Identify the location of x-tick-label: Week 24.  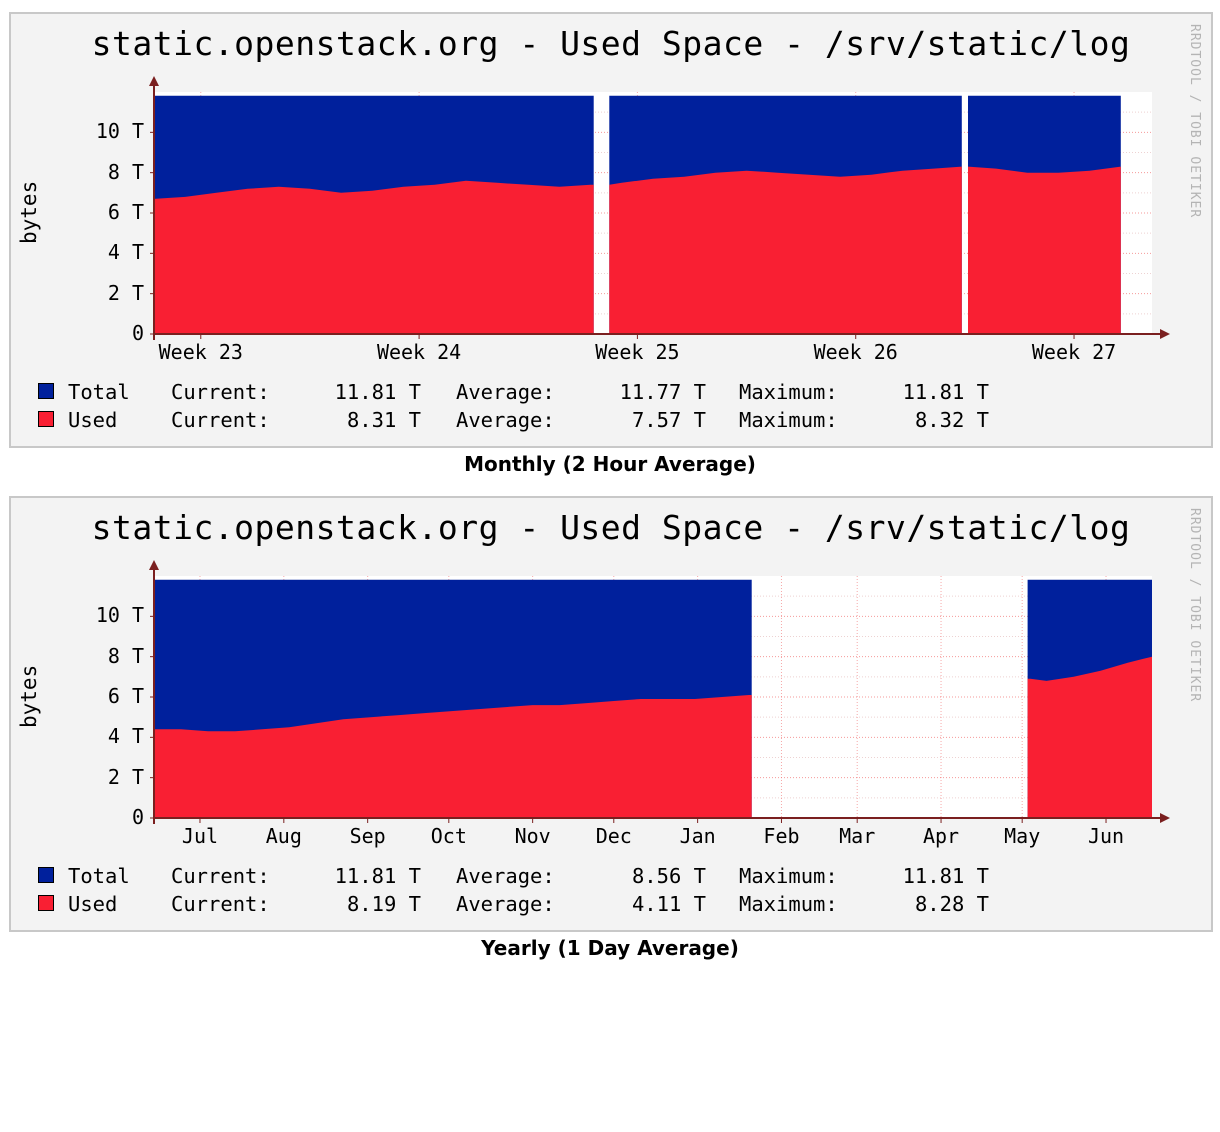
(419, 352).